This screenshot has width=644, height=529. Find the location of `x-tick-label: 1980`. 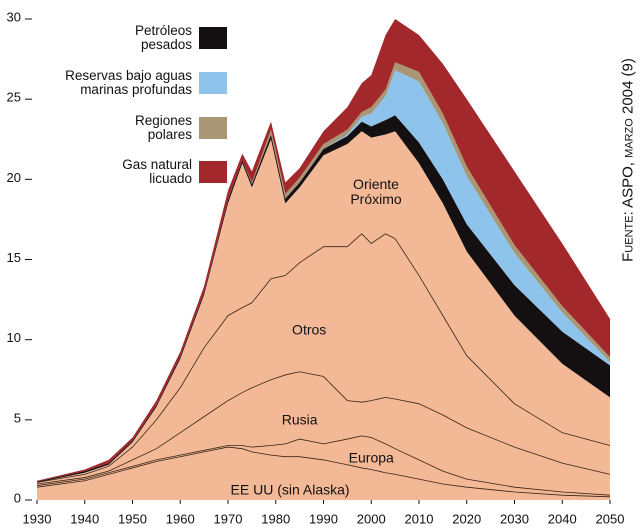

x-tick-label: 1980 is located at coordinates (275, 518).